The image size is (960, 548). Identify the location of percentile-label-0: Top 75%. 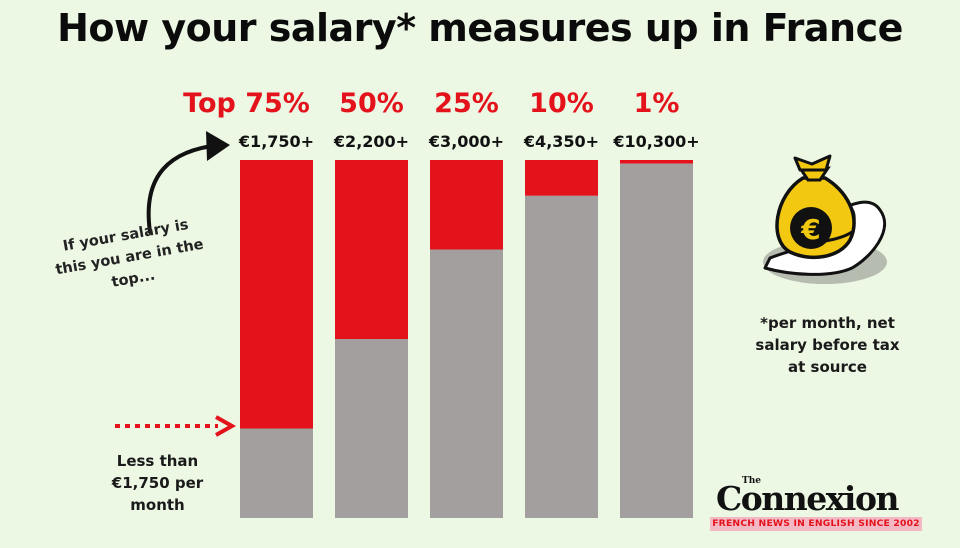
(246, 103).